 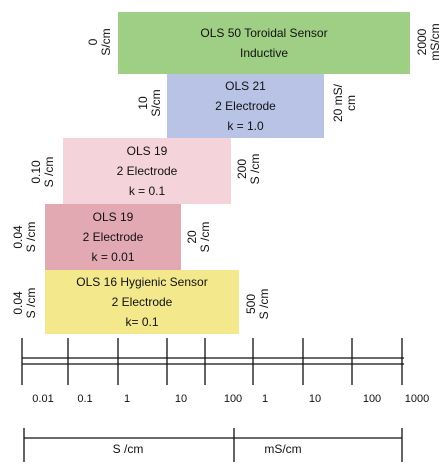 I want to click on sensor-box-ols21: OLS 21 2 Electrode k = 1.0, so click(x=245, y=106).